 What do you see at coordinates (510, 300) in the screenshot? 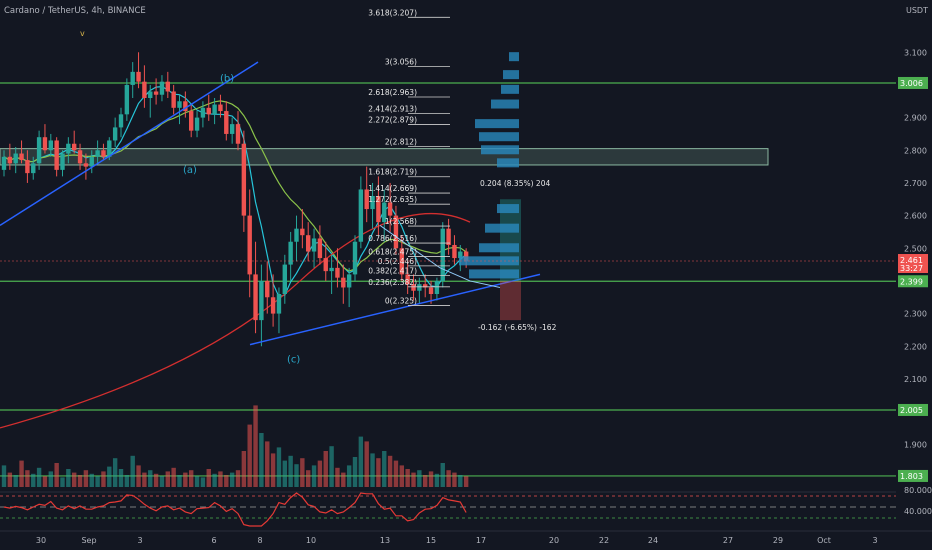
I see `stop-zone` at bounding box center [510, 300].